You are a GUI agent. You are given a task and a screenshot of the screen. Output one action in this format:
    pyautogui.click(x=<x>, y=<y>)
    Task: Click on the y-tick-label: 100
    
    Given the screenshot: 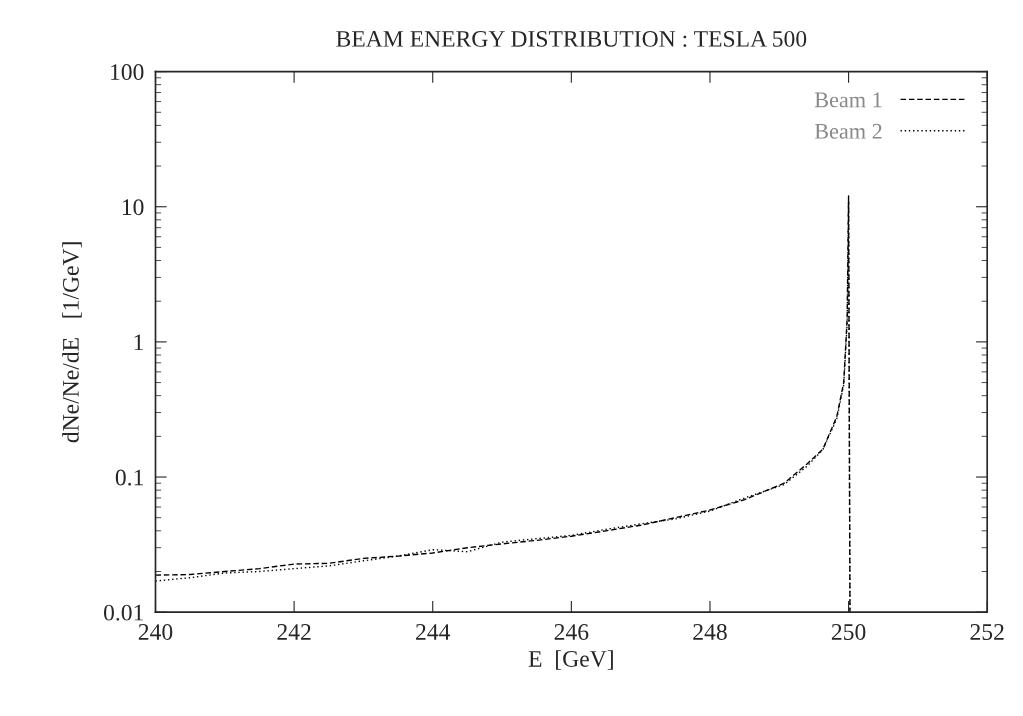 What is the action you would take?
    pyautogui.click(x=127, y=72)
    